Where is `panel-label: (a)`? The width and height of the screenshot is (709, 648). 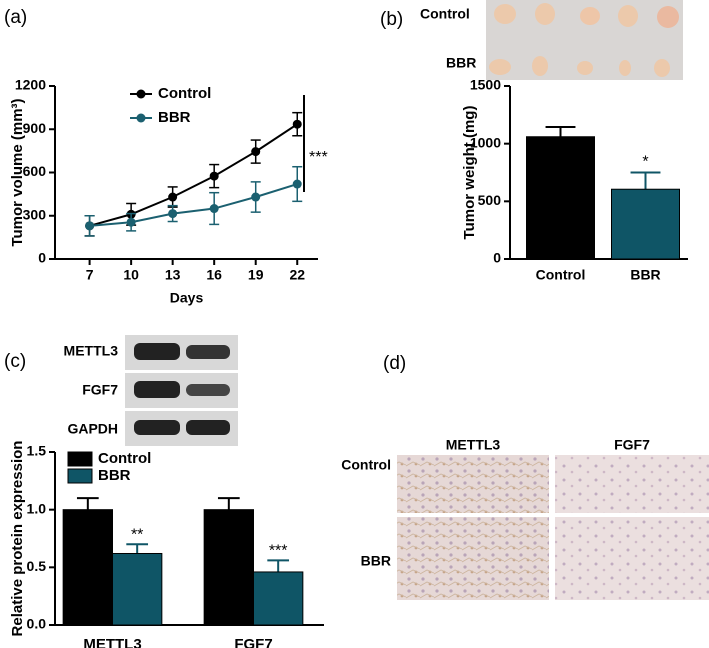
panel-label: (a) is located at coordinates (15, 17).